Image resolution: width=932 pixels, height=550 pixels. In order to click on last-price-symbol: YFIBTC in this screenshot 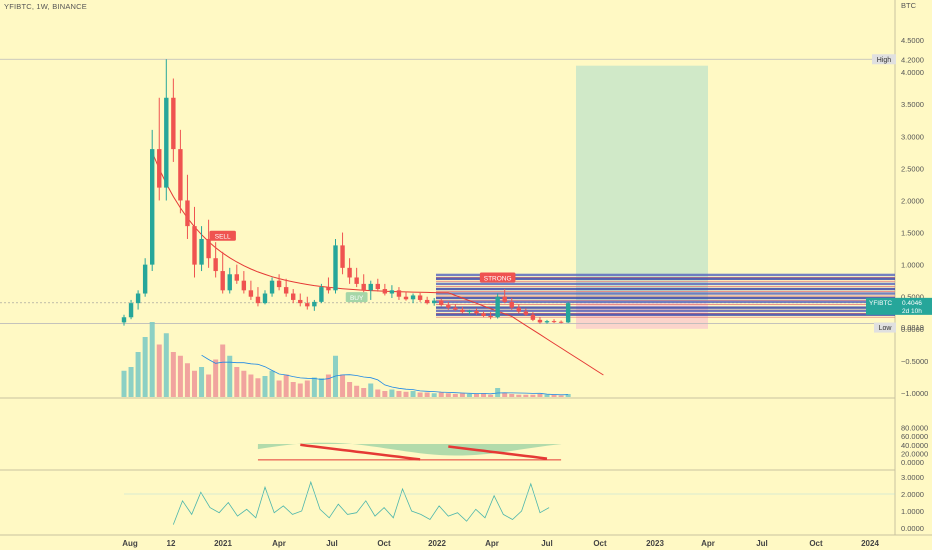, I will do `click(880, 303)`.